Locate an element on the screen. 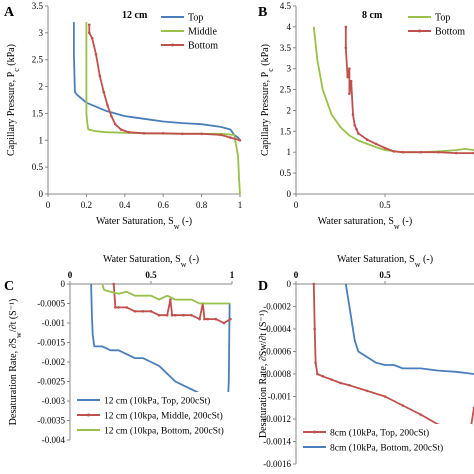 This screenshot has width=474, height=474. y-tick-label: -0.001 is located at coordinates (279, 397).